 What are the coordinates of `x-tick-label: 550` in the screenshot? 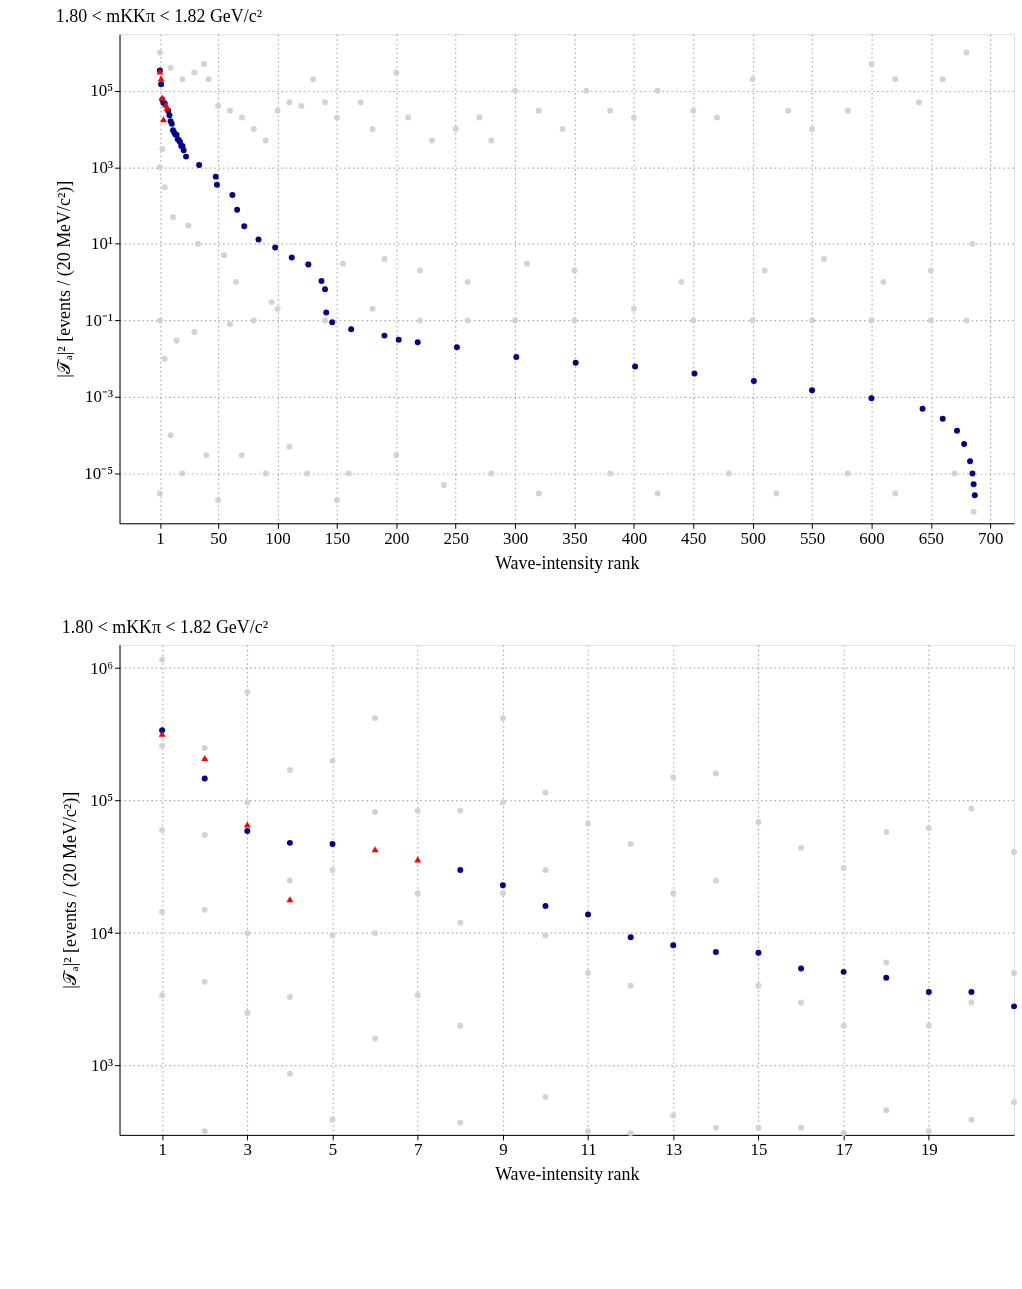 It's located at (812, 538).